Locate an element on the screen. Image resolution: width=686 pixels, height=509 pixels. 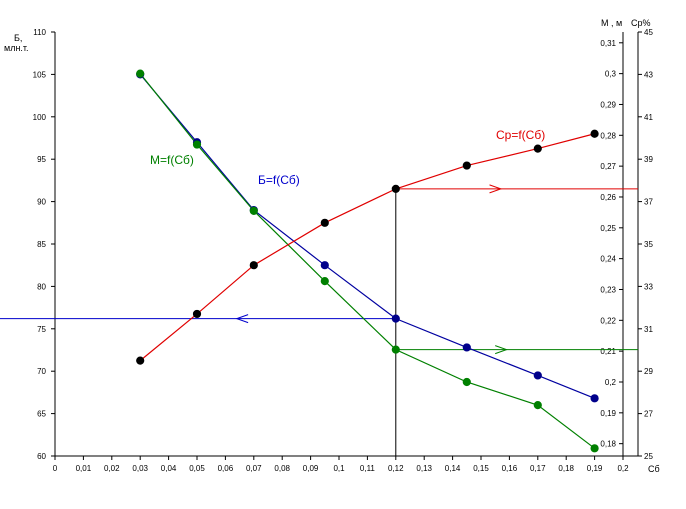
y-m-tick-label: 0,26 is located at coordinates (608, 197).